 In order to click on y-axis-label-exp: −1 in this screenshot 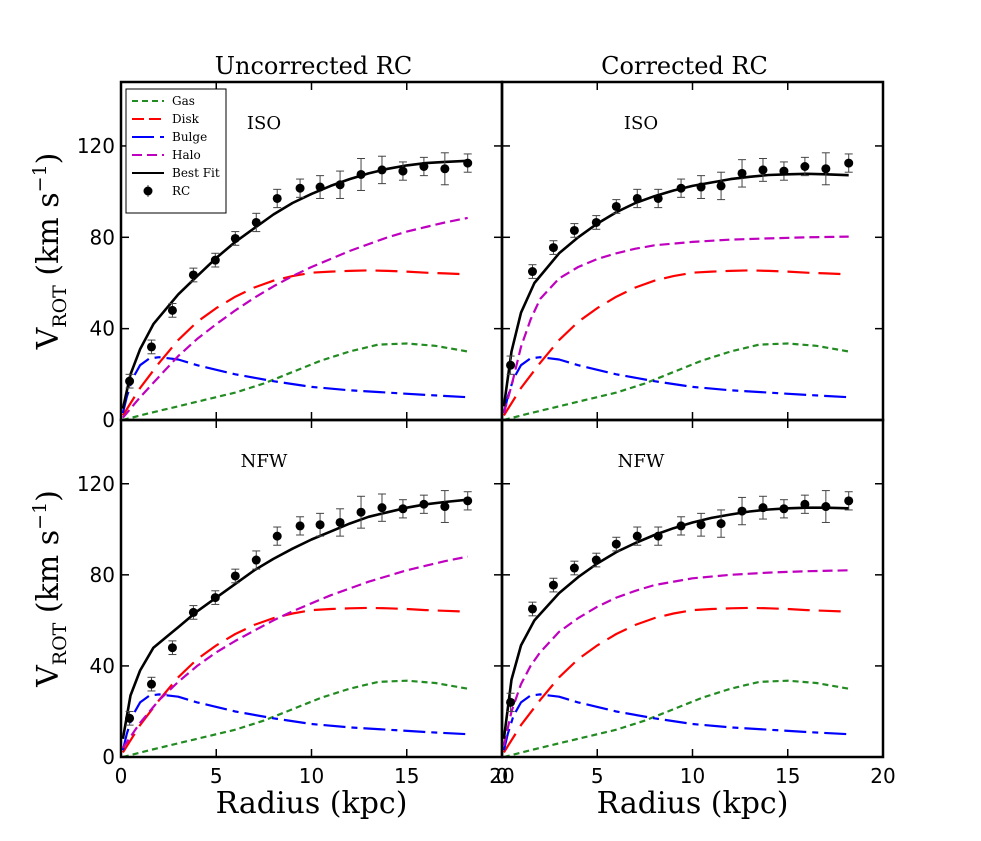, I will do `click(40, 516)`.